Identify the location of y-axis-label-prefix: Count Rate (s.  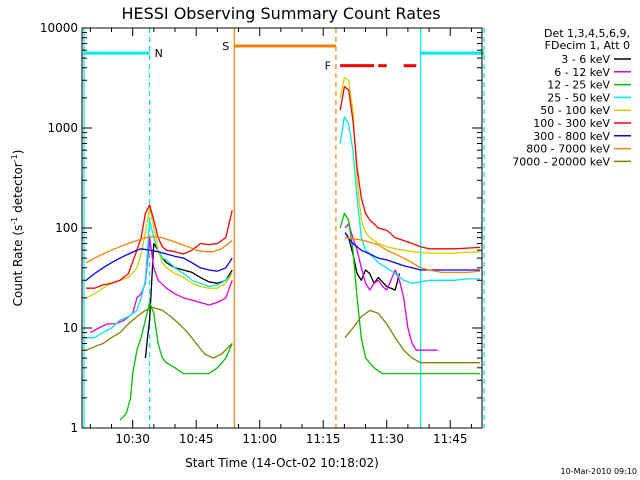
(18, 266).